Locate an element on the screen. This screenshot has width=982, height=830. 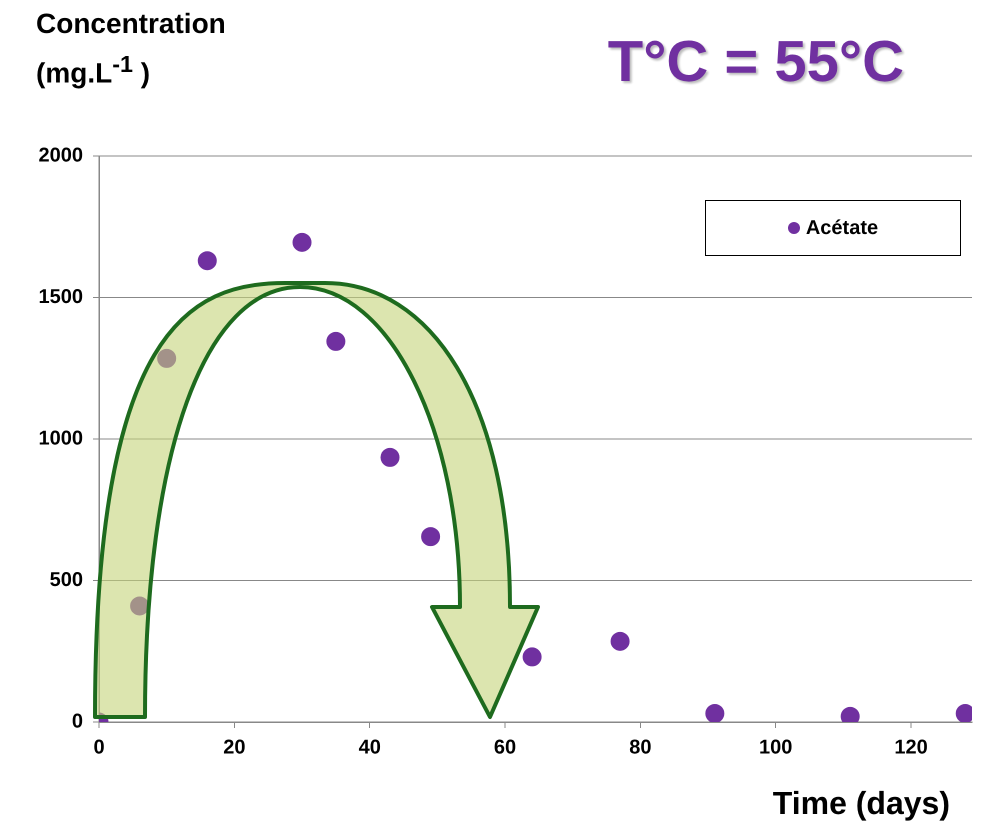
y-tick-label: 1500 is located at coordinates (60, 297).